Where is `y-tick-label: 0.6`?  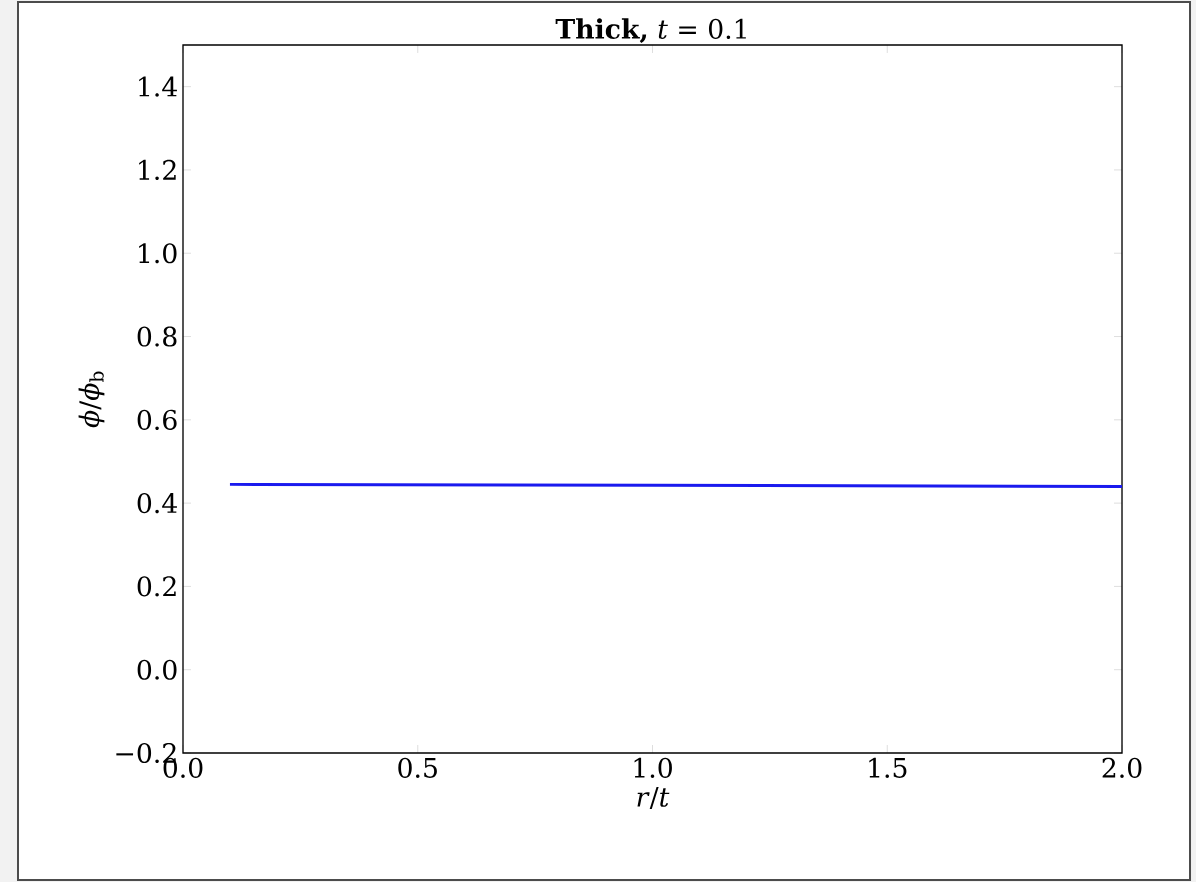
y-tick-label: 0.6 is located at coordinates (157, 419).